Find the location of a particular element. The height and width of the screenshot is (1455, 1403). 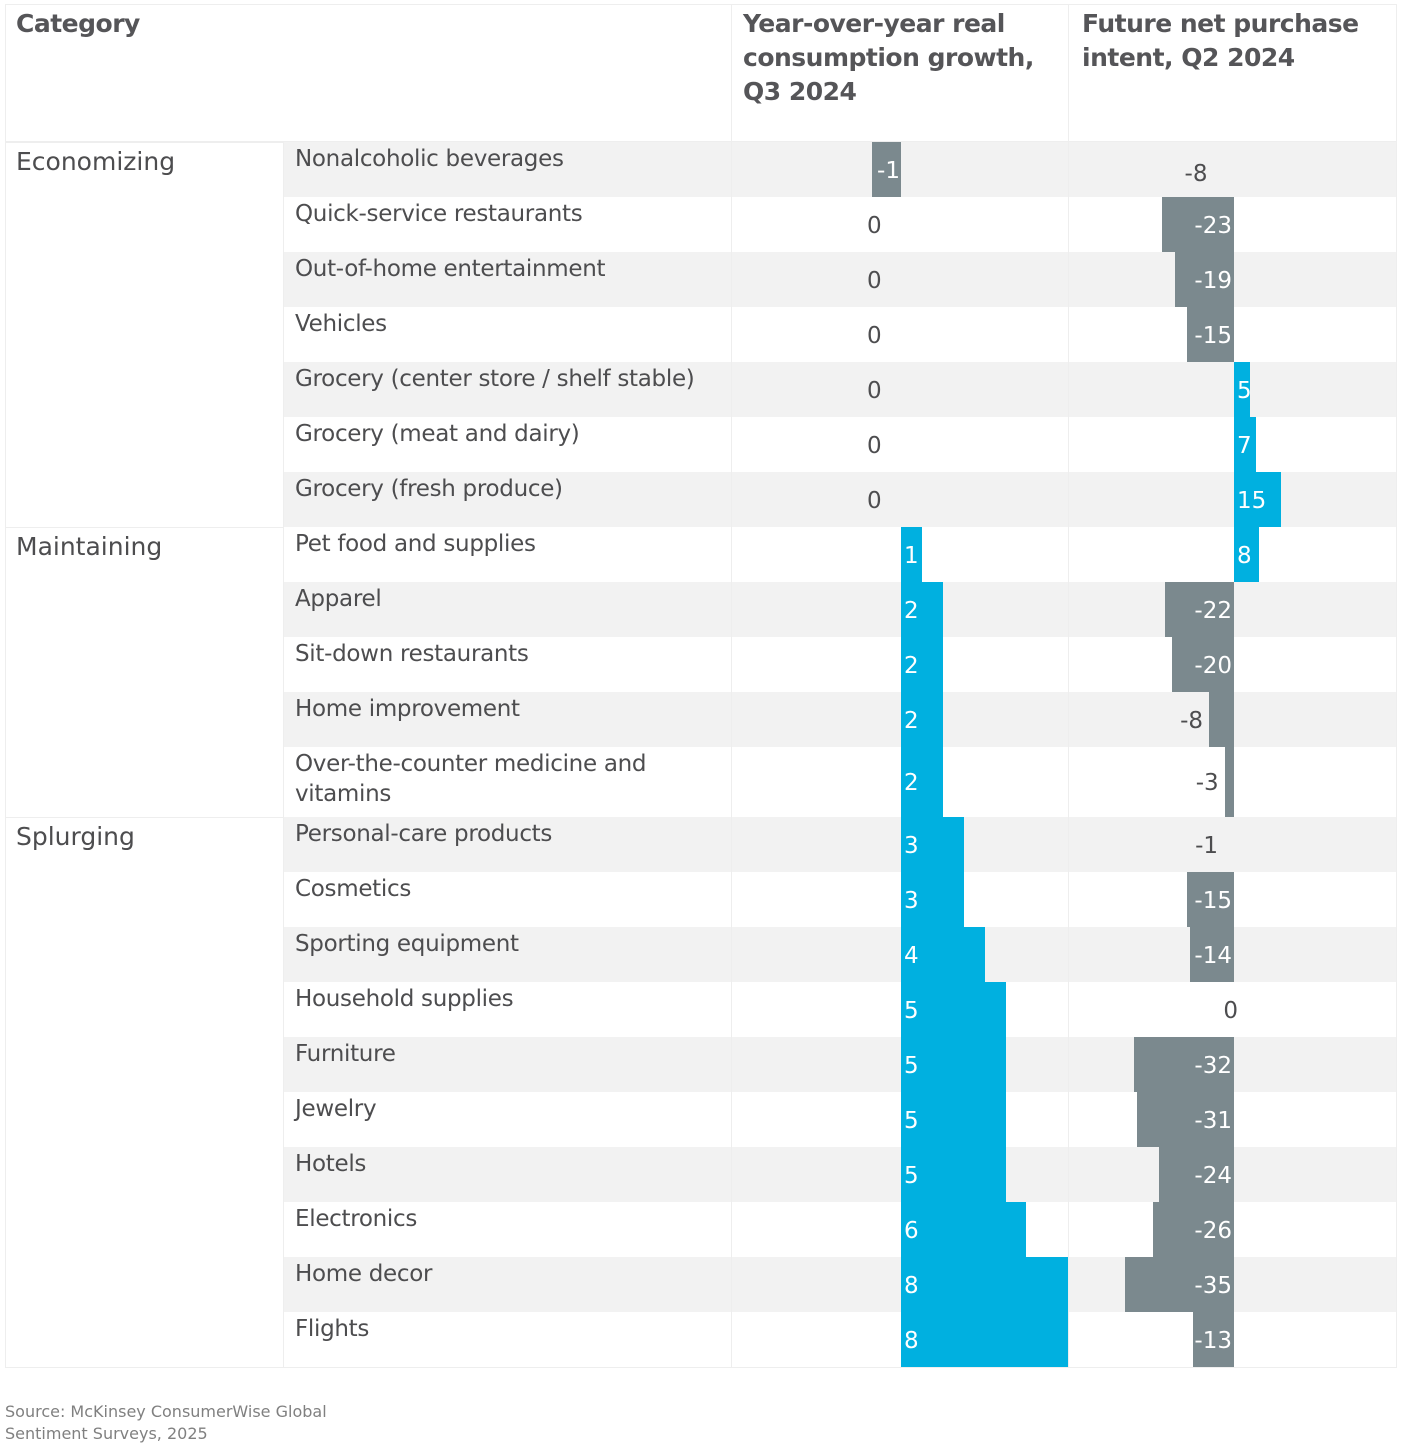

group-label: Splurging is located at coordinates (144, 1092).